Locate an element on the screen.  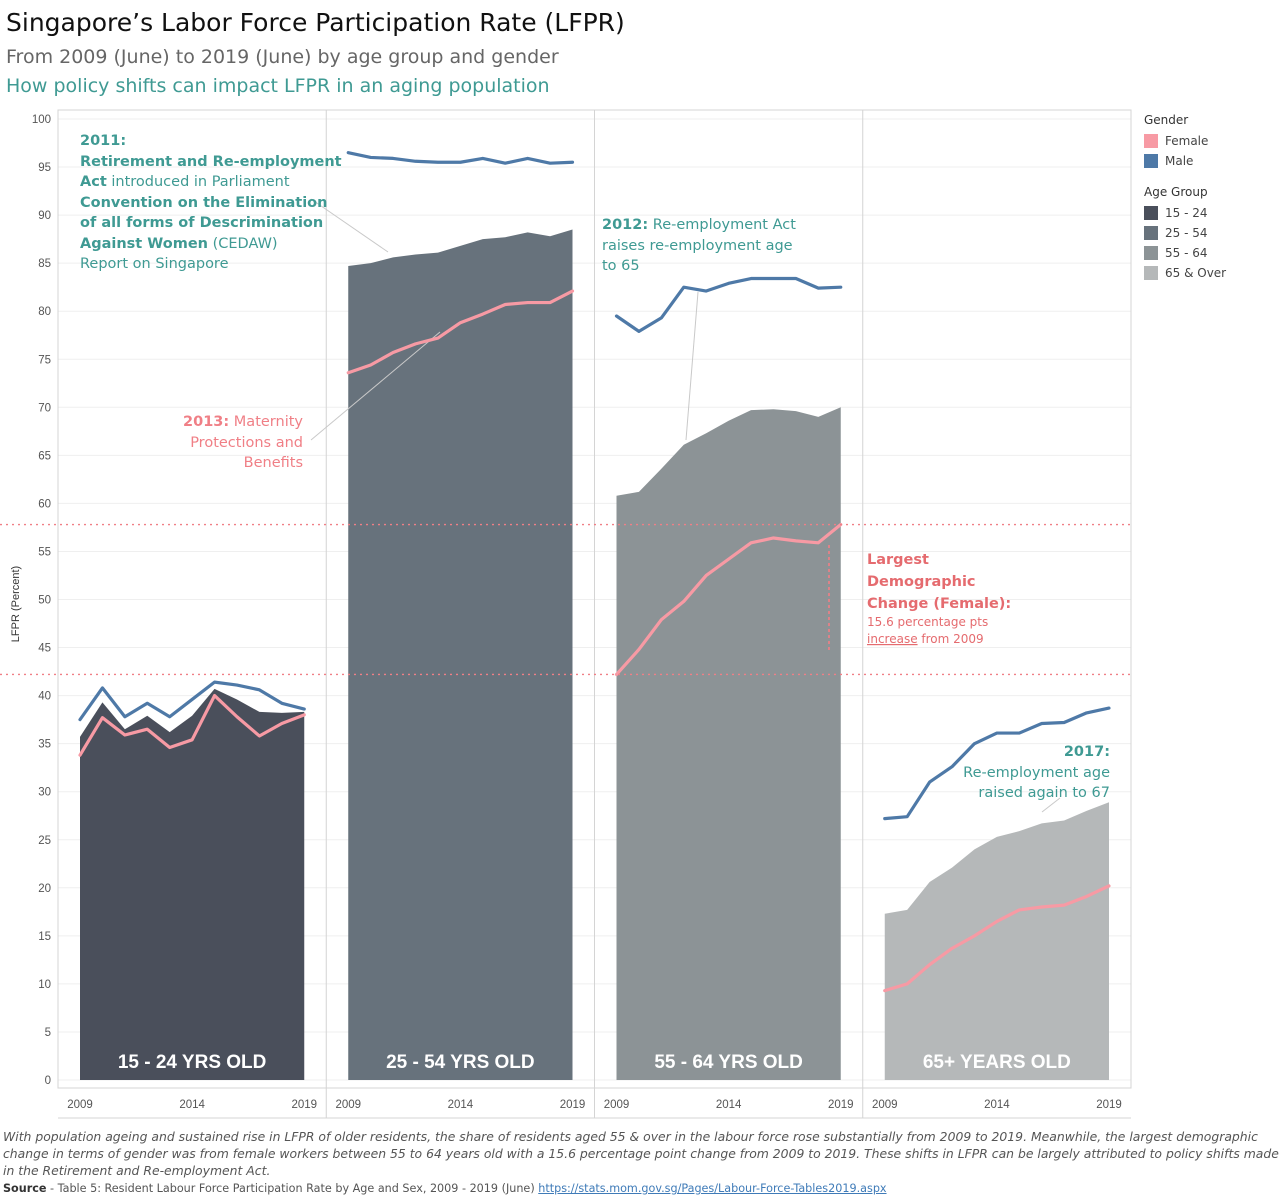
y-tick-label: 5 is located at coordinates (48, 1033).